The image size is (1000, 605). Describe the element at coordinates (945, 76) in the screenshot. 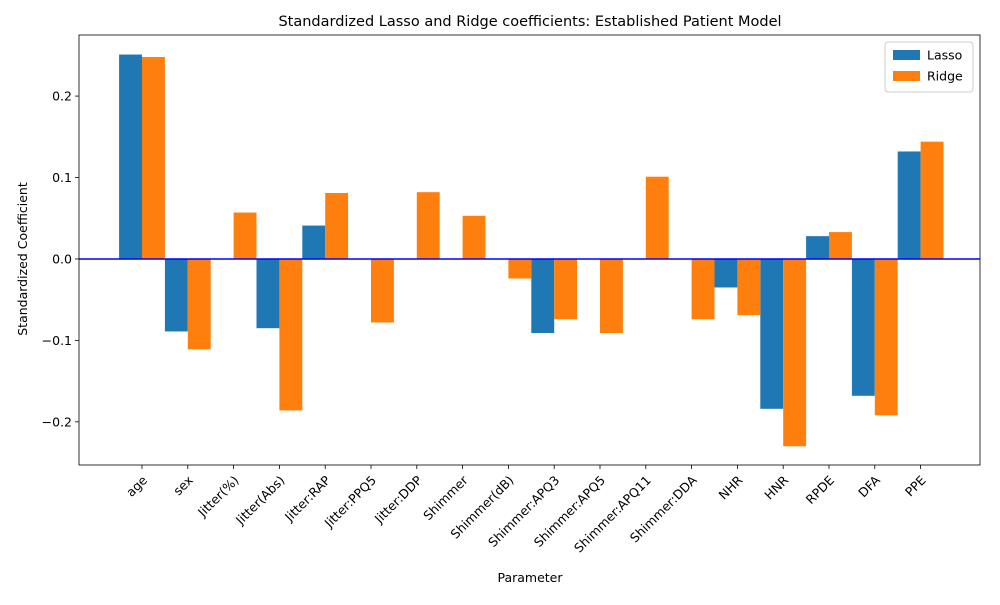

I see `legend-label-ridge: Ridge` at that location.